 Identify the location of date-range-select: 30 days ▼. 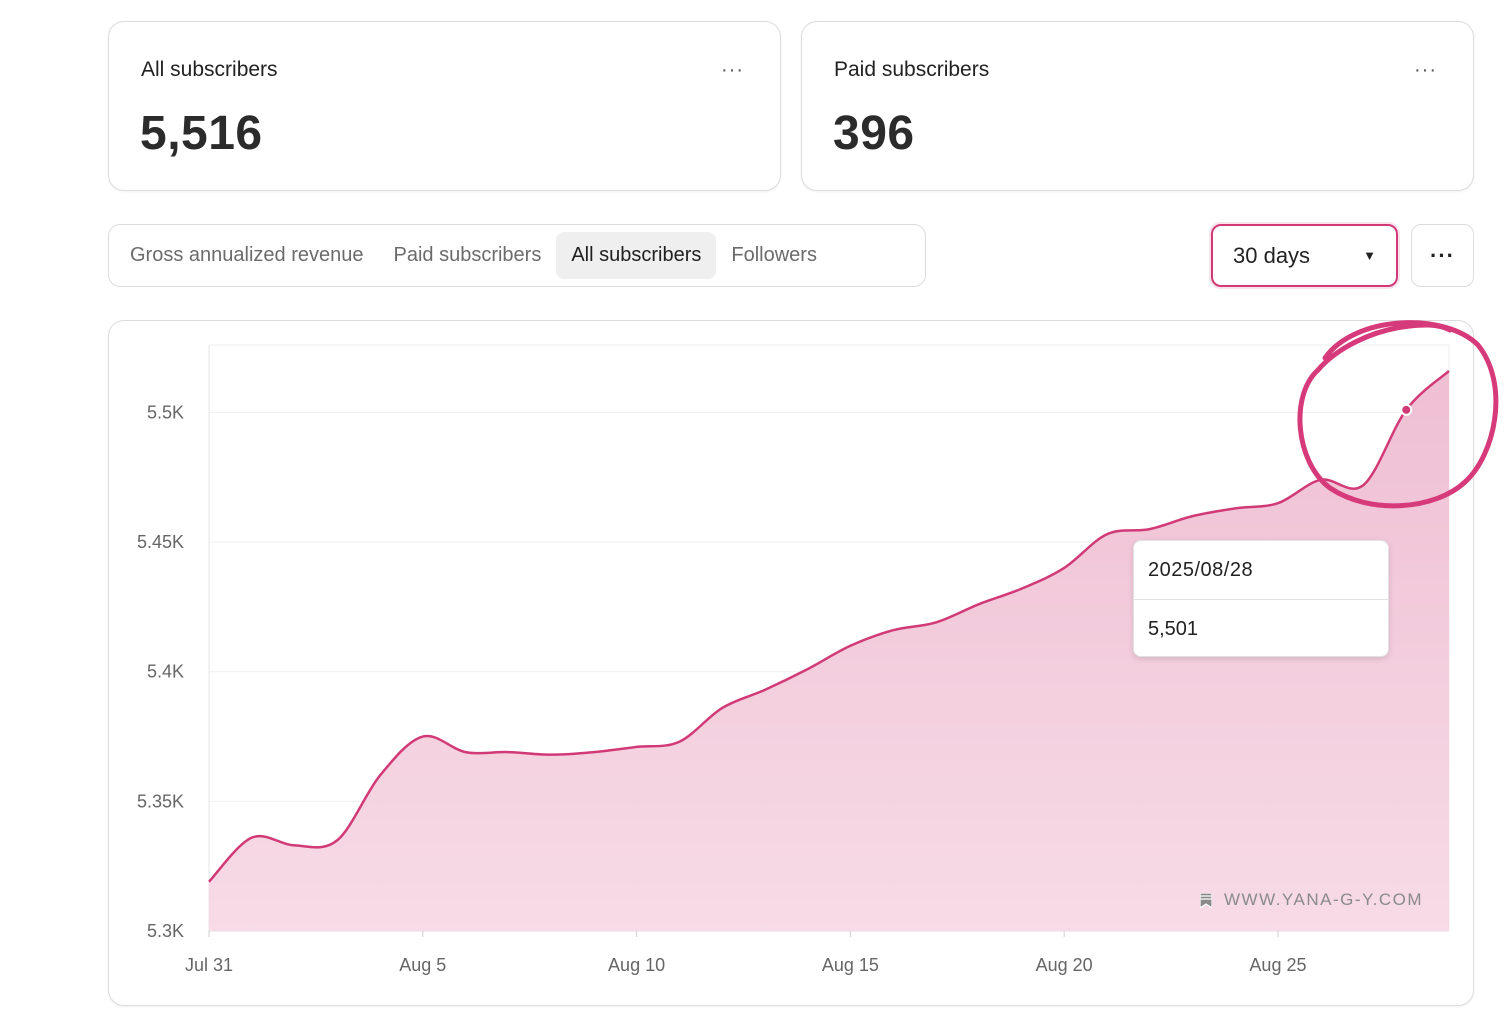
(1304, 255).